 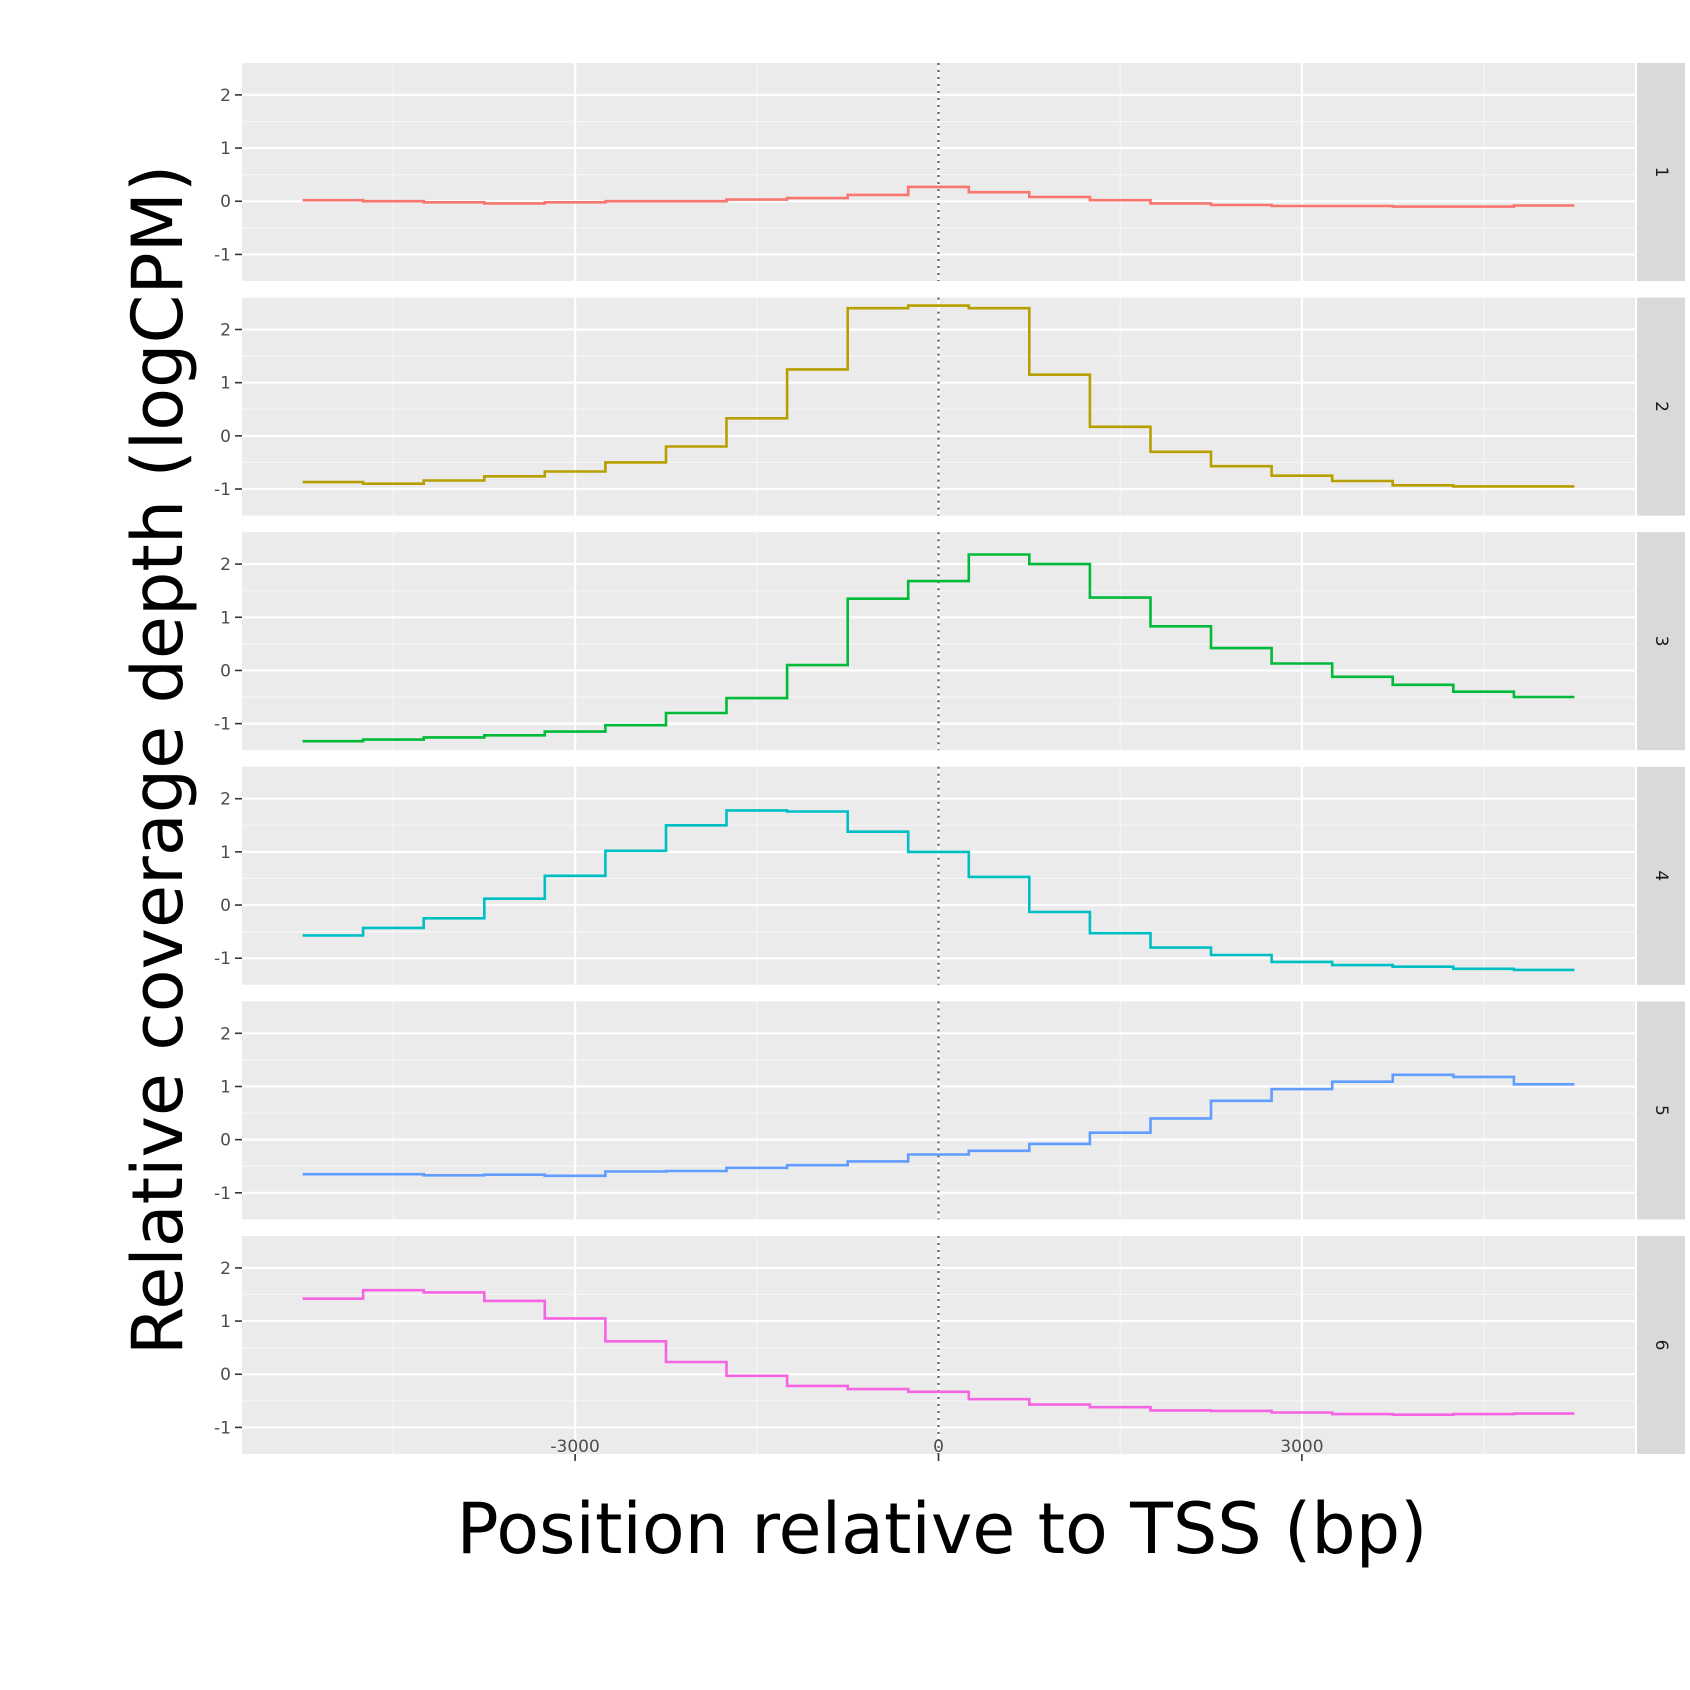 I want to click on facet-strip-label: 3, so click(x=1661, y=641).